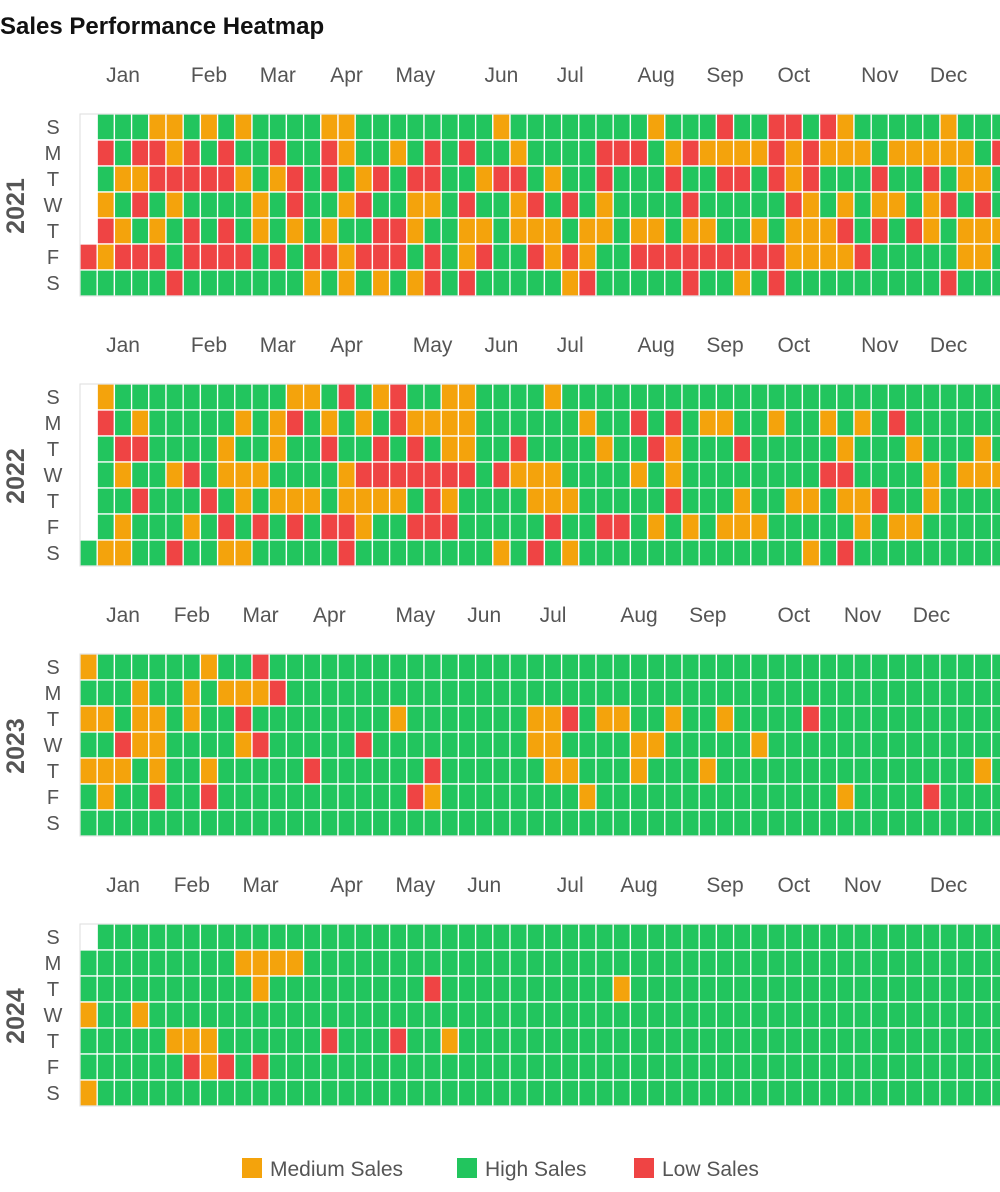  Describe the element at coordinates (793, 345) in the screenshot. I see `month-label: Oct` at that location.